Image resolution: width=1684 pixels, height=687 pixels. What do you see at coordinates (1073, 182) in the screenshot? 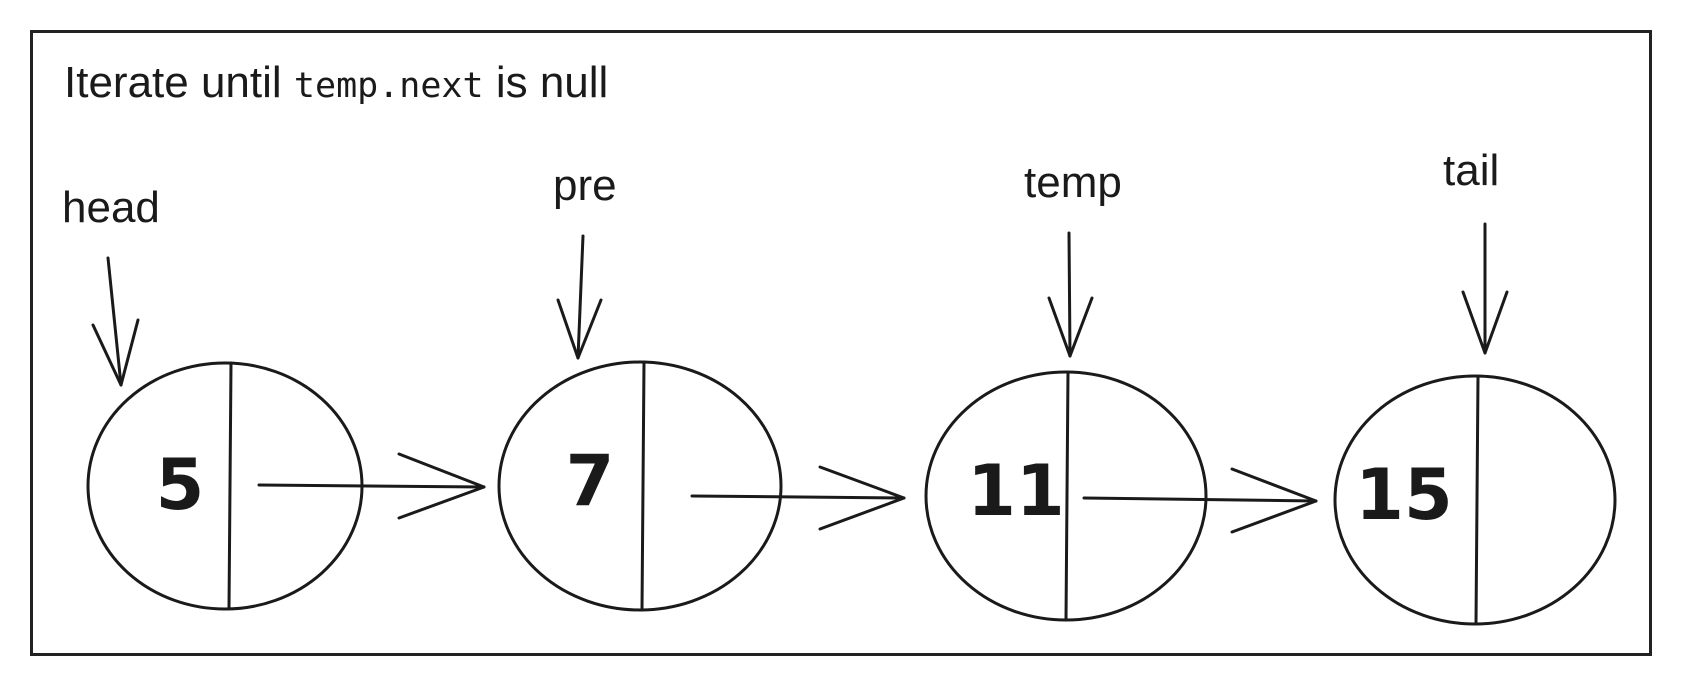
I see `pointer-label-temp: temp` at bounding box center [1073, 182].